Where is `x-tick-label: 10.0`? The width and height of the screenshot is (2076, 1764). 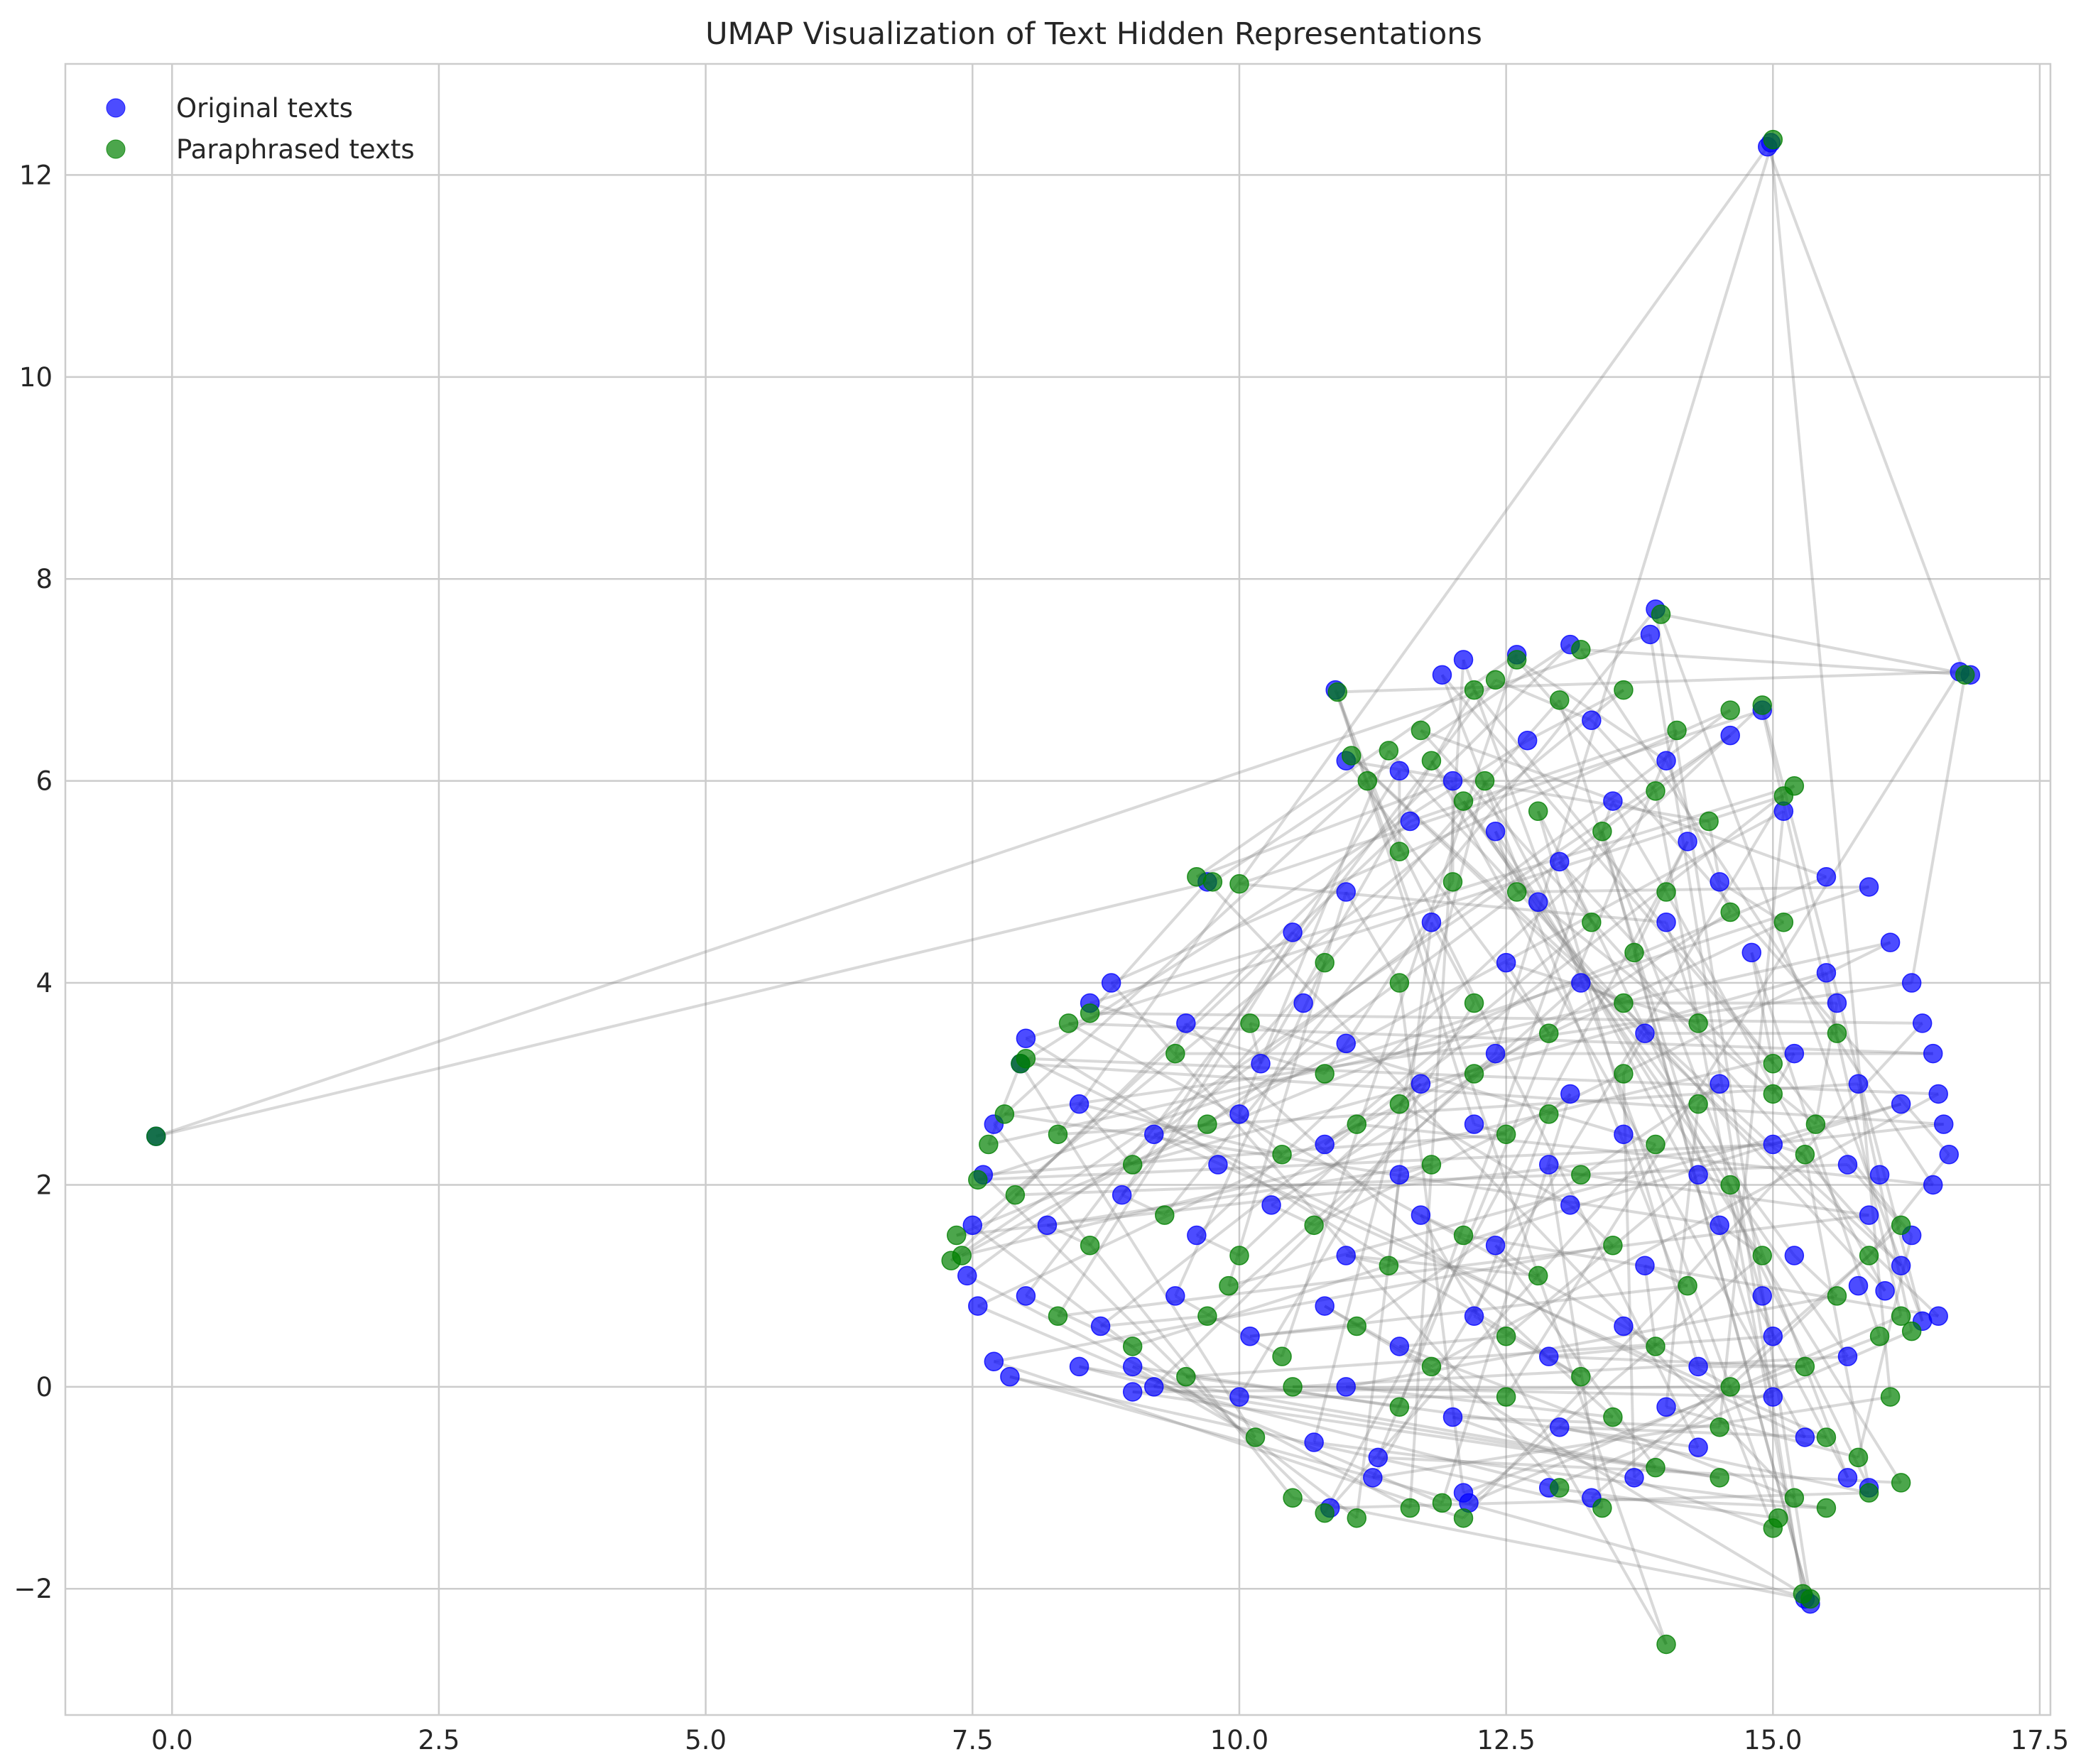
x-tick-label: 10.0 is located at coordinates (1239, 1740).